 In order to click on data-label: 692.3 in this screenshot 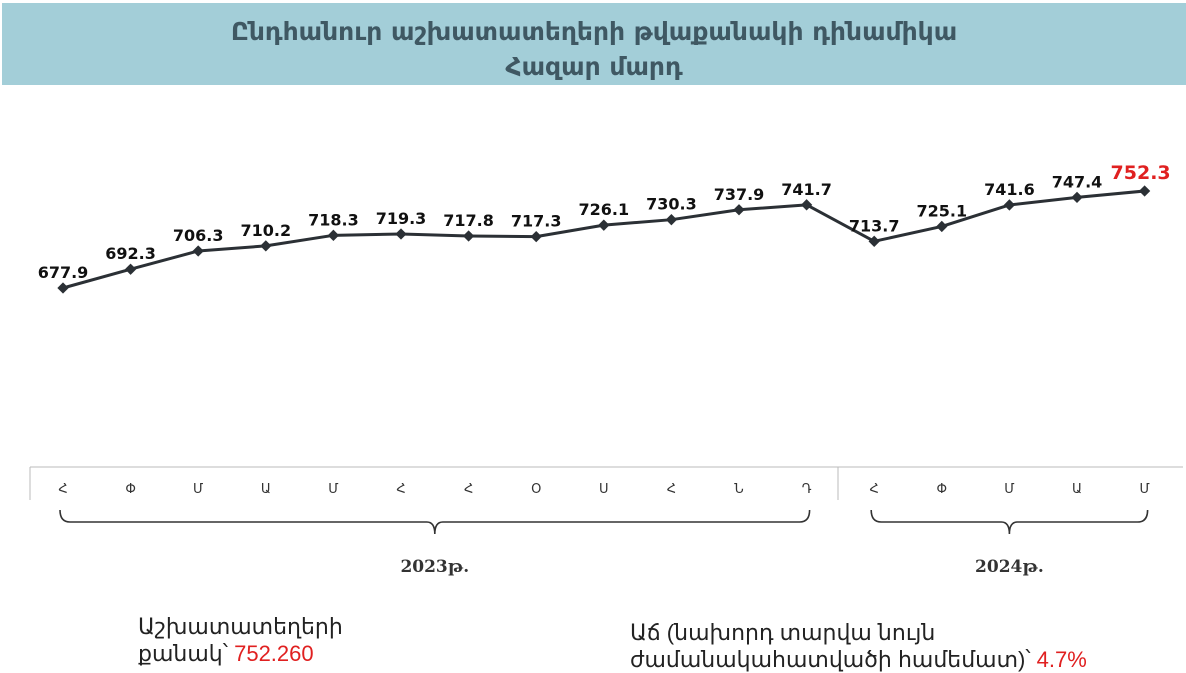, I will do `click(130, 253)`.